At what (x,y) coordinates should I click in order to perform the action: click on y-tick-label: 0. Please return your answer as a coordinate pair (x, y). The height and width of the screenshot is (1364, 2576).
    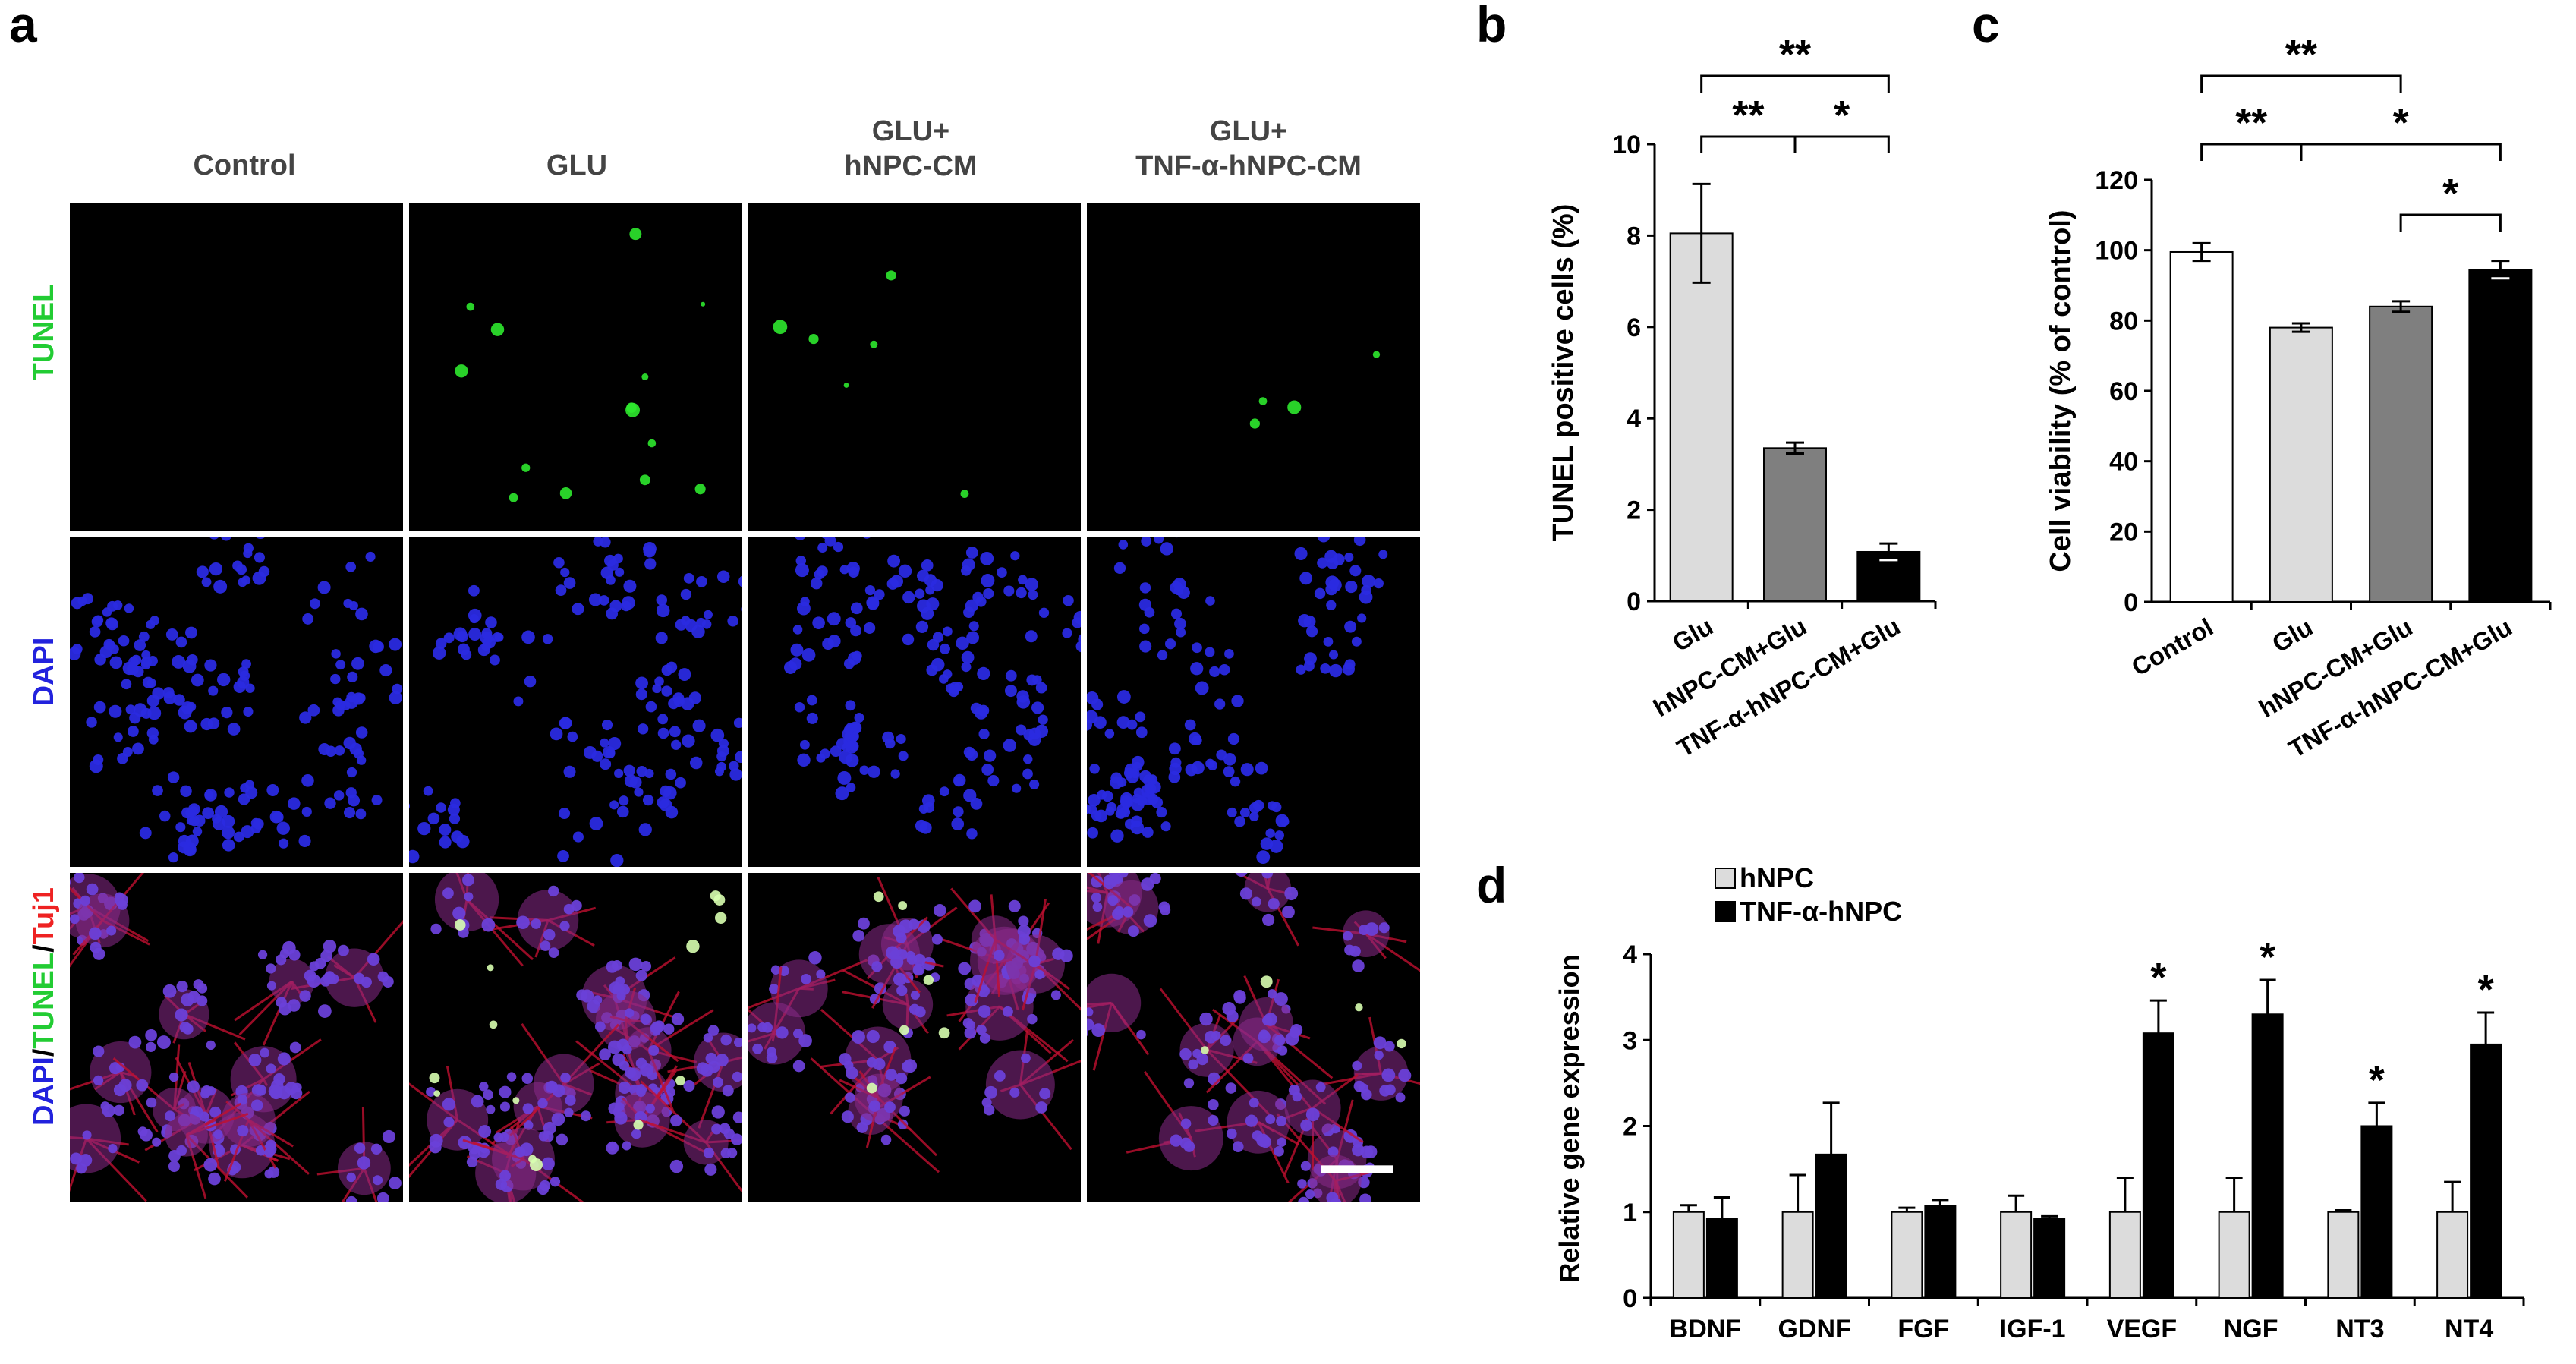
    Looking at the image, I should click on (1634, 601).